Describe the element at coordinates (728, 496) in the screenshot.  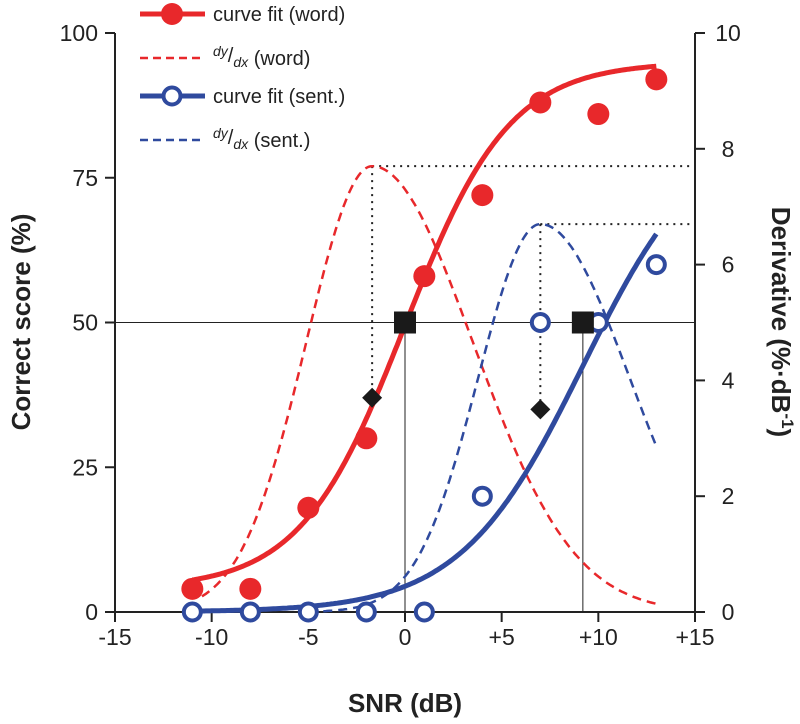
I see `y-right-tick-label: 2` at that location.